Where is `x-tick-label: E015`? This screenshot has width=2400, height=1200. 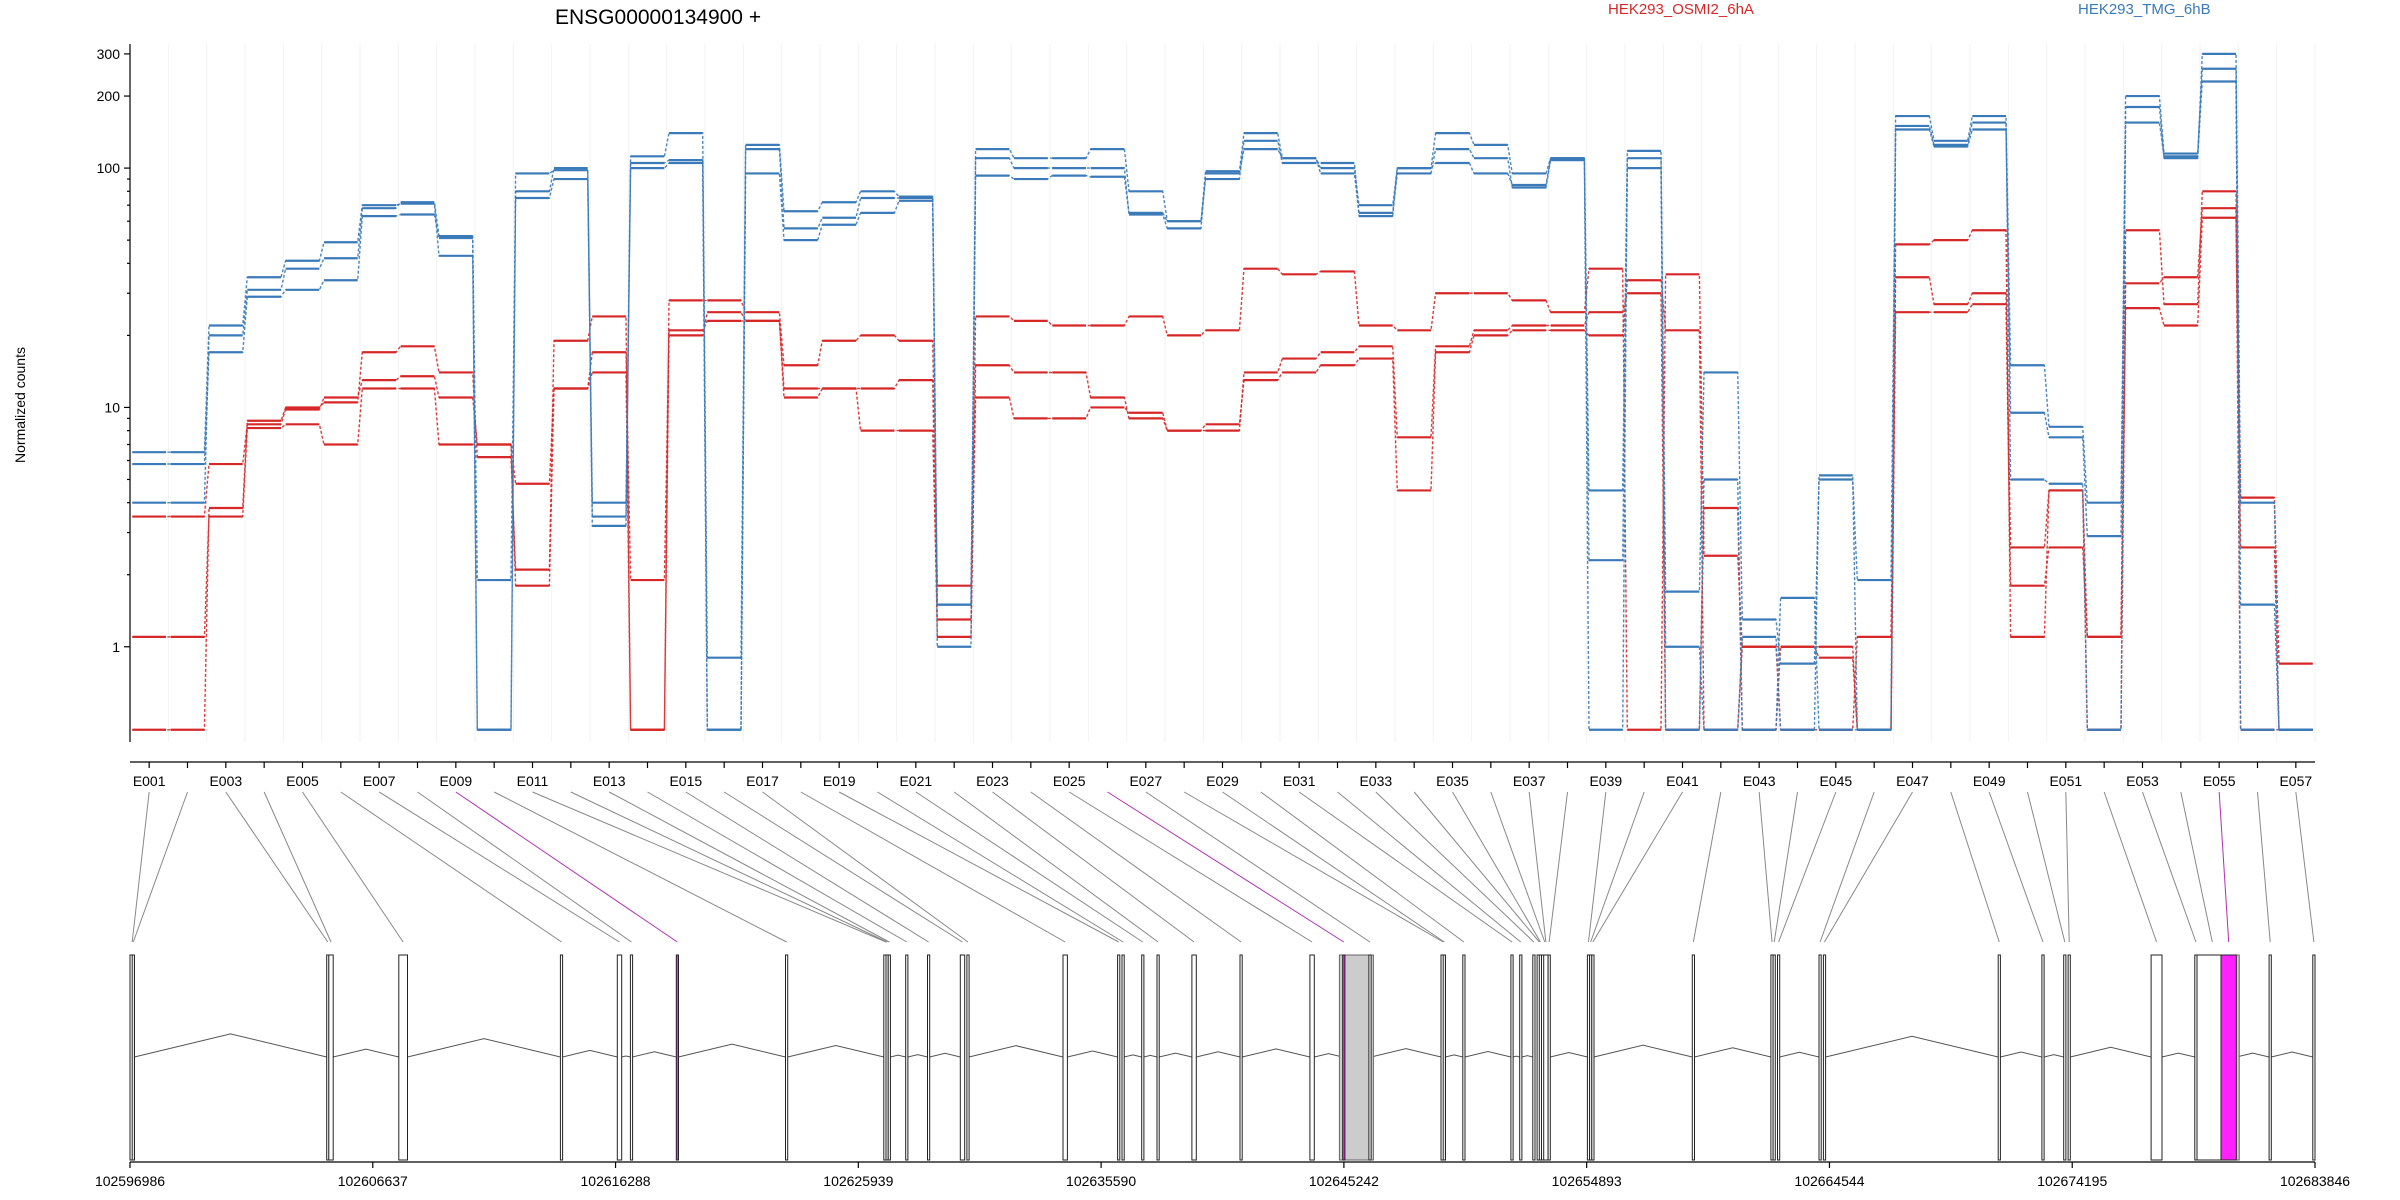
x-tick-label: E015 is located at coordinates (685, 781).